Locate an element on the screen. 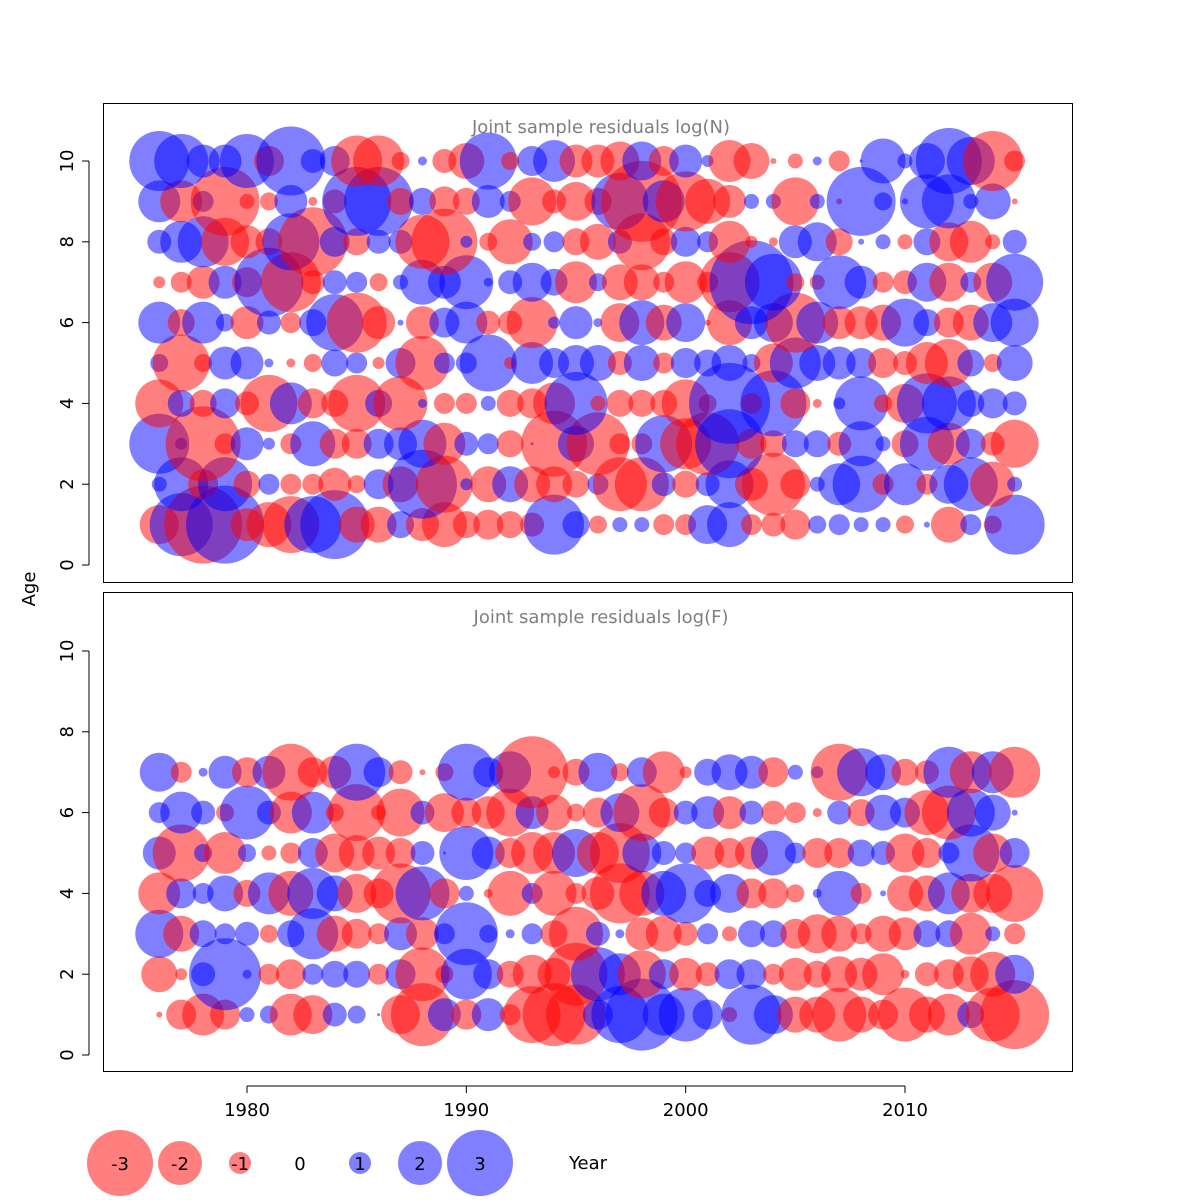 The image size is (1200, 1200). x-axis-label: Year is located at coordinates (588, 1163).